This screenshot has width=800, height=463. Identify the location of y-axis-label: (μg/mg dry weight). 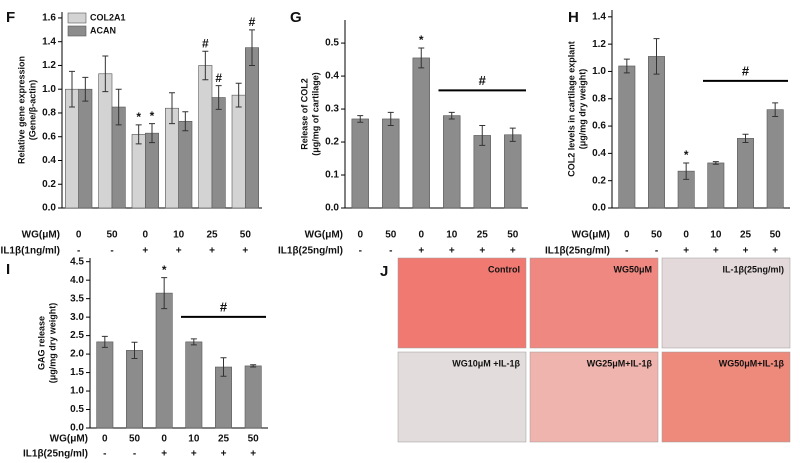
(52, 343).